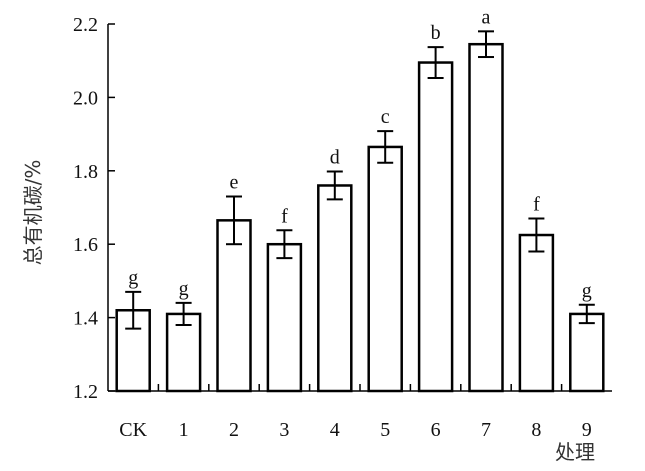  What do you see at coordinates (85, 392) in the screenshot?
I see `y-tick-label: 1.2` at bounding box center [85, 392].